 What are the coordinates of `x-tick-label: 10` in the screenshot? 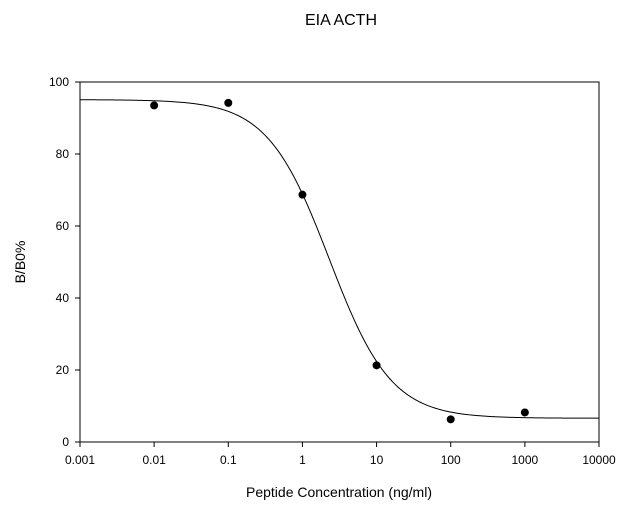 It's located at (377, 460).